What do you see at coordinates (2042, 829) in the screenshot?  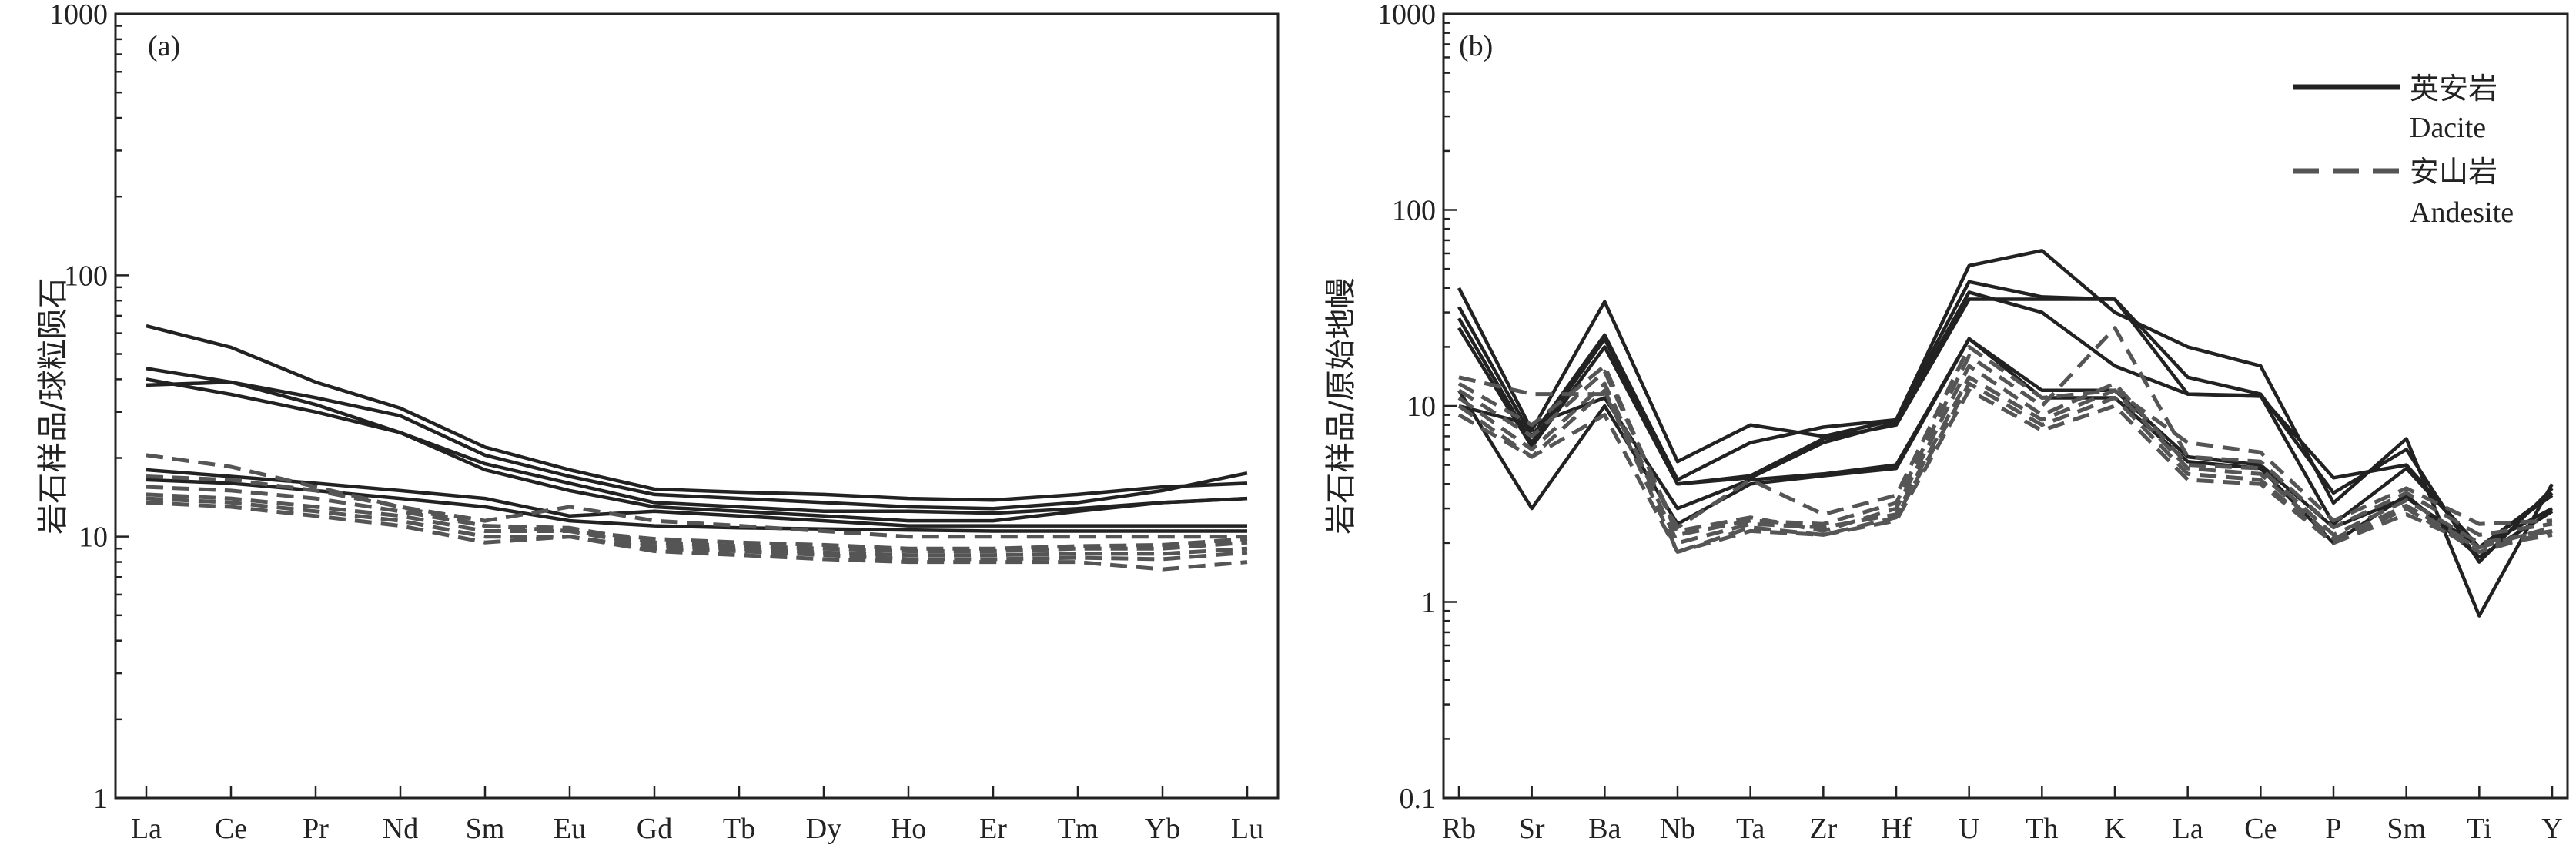 I see `panel-b-x-tick-label: Th` at bounding box center [2042, 829].